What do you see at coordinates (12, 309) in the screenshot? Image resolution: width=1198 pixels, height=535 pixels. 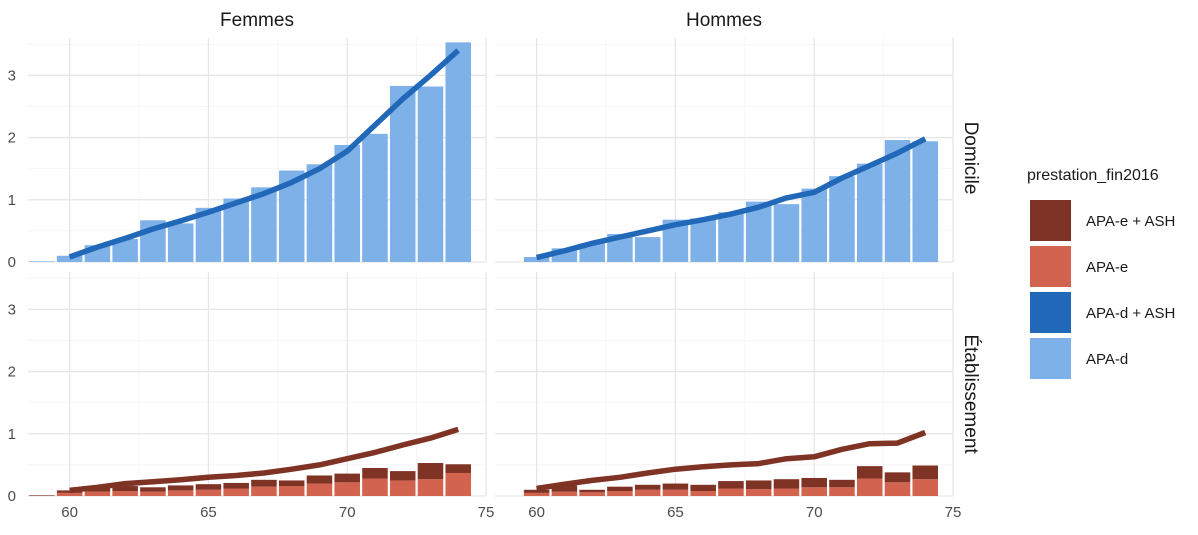 I see `y-tick-label-etablissement-3: 3` at bounding box center [12, 309].